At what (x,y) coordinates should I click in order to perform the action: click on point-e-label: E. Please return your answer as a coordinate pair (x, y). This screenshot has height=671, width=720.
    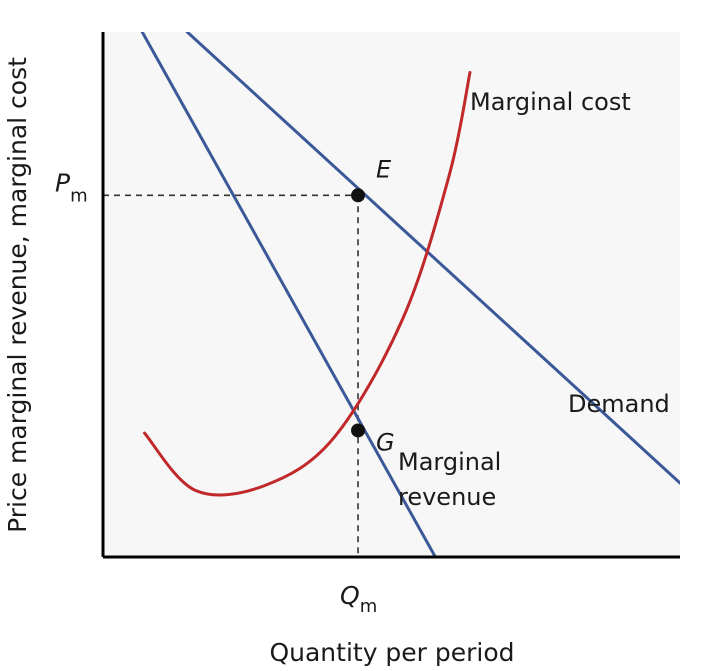
    Looking at the image, I should click on (384, 169).